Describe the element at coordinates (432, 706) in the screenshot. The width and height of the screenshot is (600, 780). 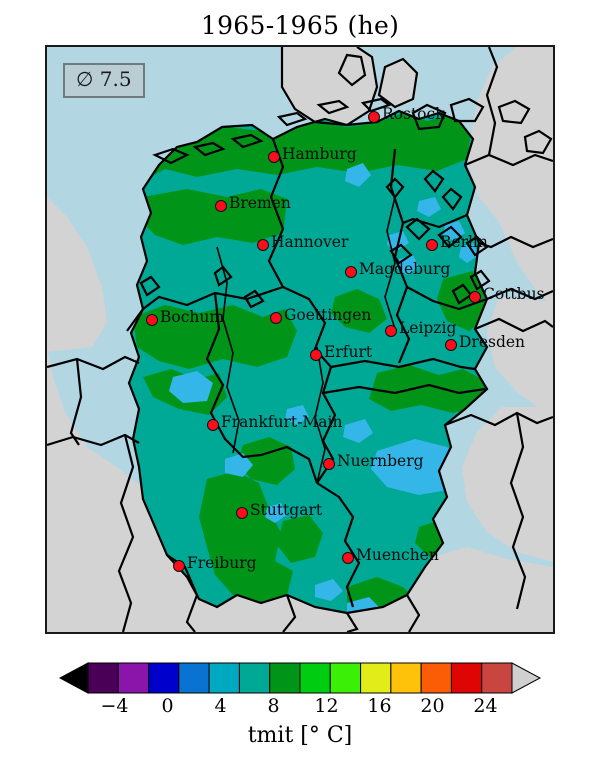
I see `colorbar-tick-label: 20` at that location.